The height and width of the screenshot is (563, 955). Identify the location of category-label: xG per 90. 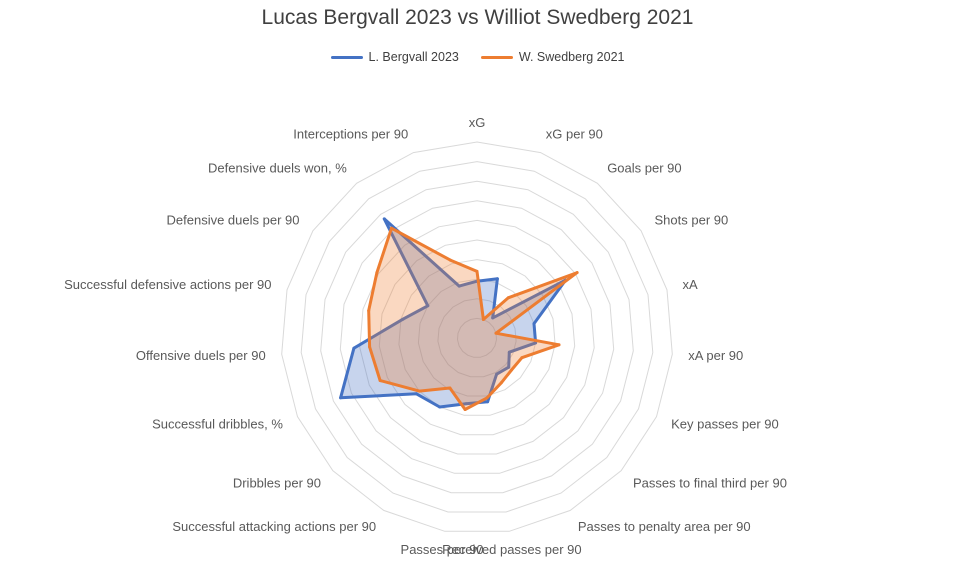
(574, 134).